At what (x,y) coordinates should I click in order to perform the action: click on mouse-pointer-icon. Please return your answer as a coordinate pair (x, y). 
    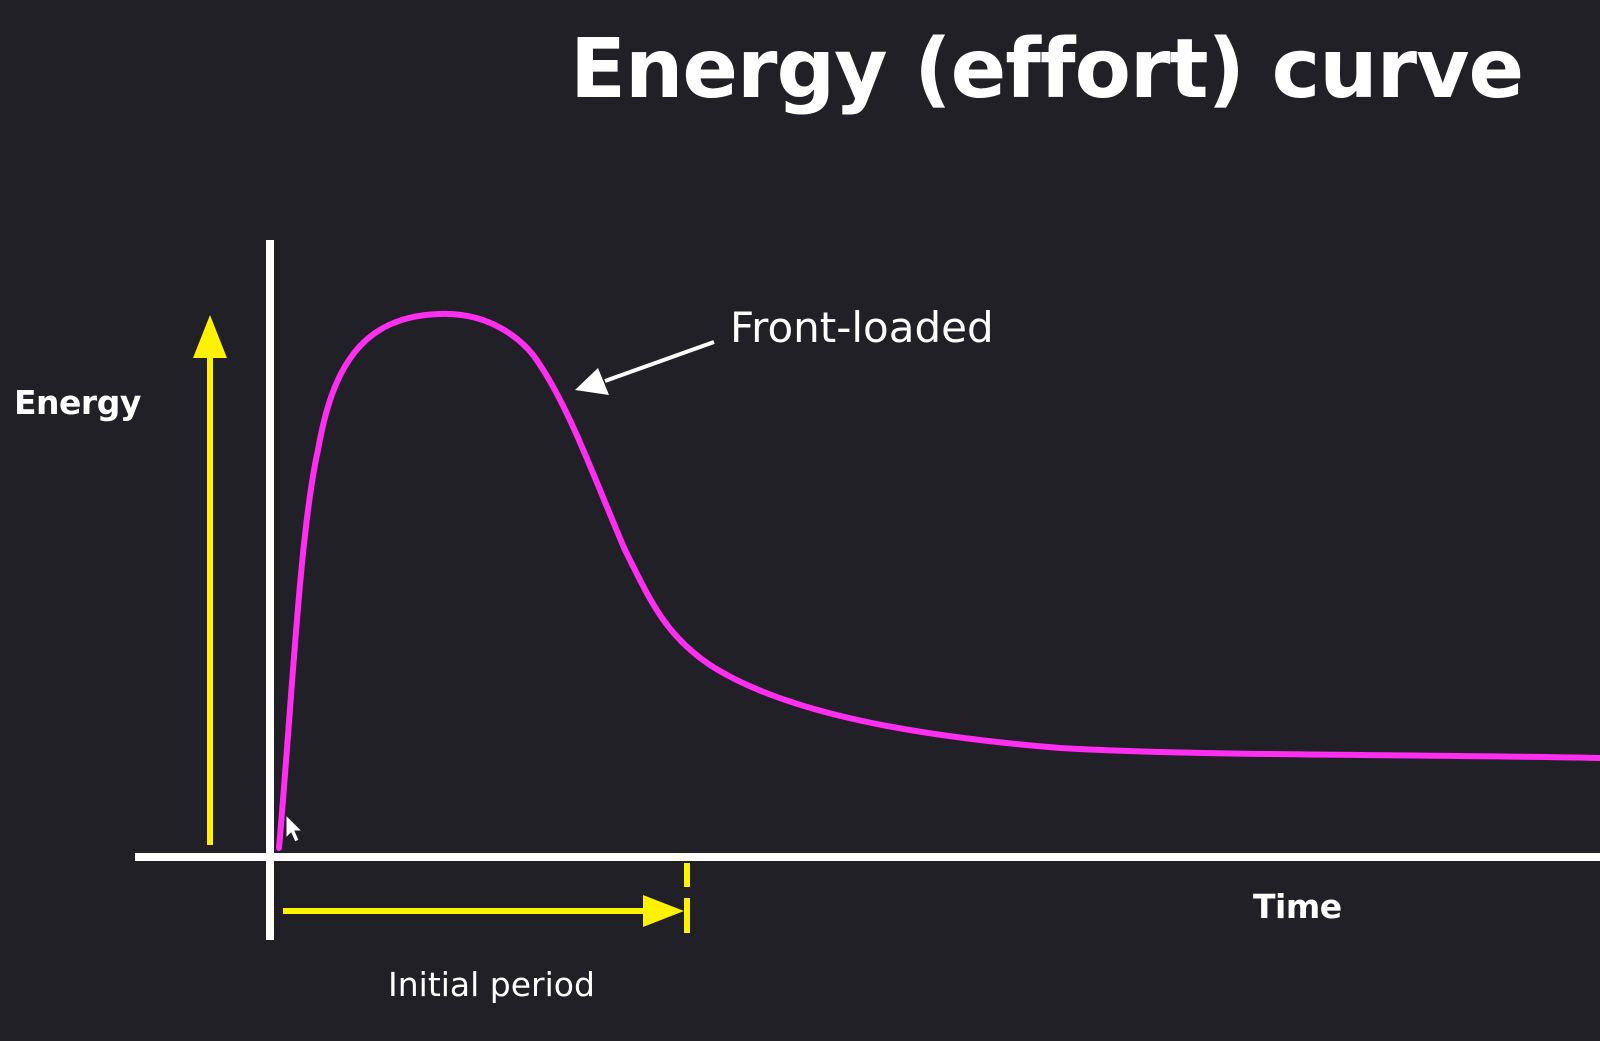
    Looking at the image, I should click on (294, 828).